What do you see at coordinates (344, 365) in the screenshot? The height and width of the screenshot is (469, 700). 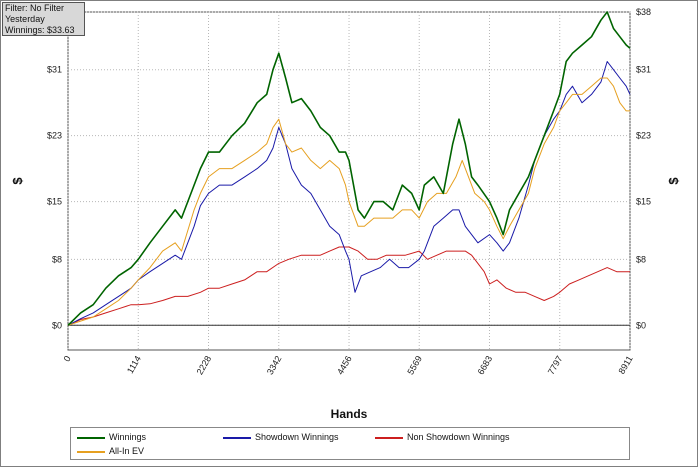 I see `x-tick-label: 4456` at bounding box center [344, 365].